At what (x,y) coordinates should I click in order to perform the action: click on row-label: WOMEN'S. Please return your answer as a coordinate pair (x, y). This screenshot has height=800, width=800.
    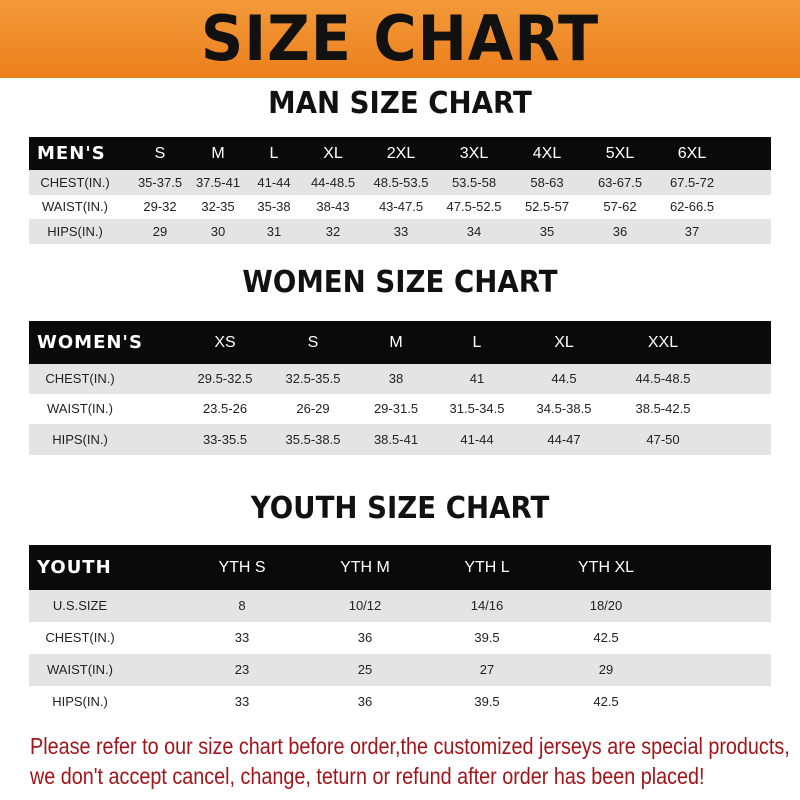
    Looking at the image, I should click on (90, 342).